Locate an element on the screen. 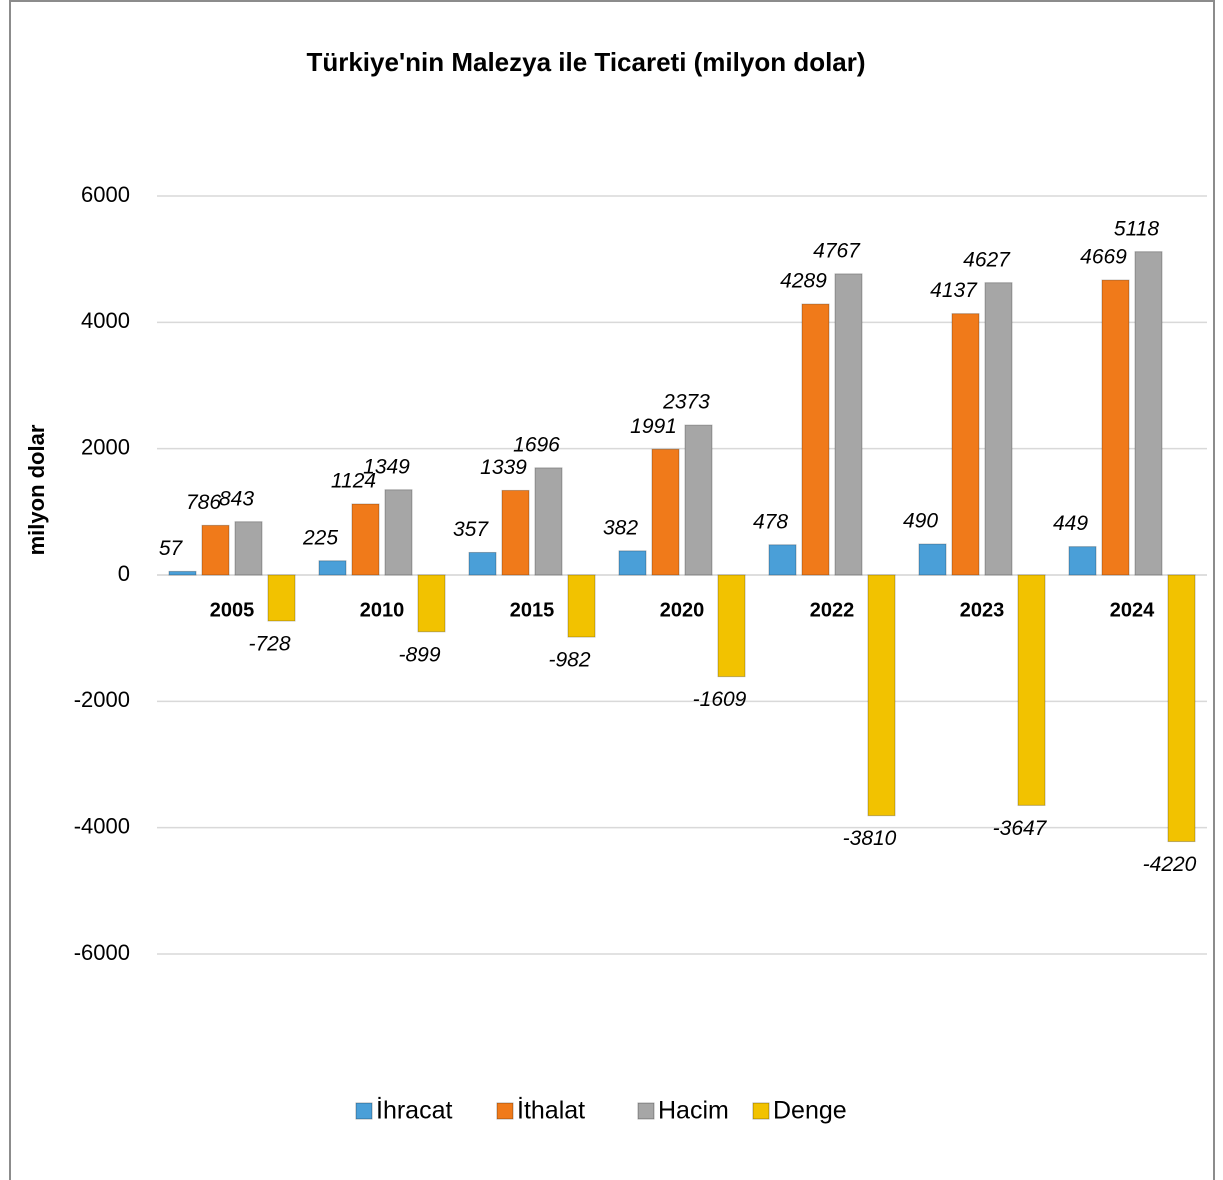 This screenshot has height=1180, width=1223. y-tick-label: -6000 is located at coordinates (102, 952).